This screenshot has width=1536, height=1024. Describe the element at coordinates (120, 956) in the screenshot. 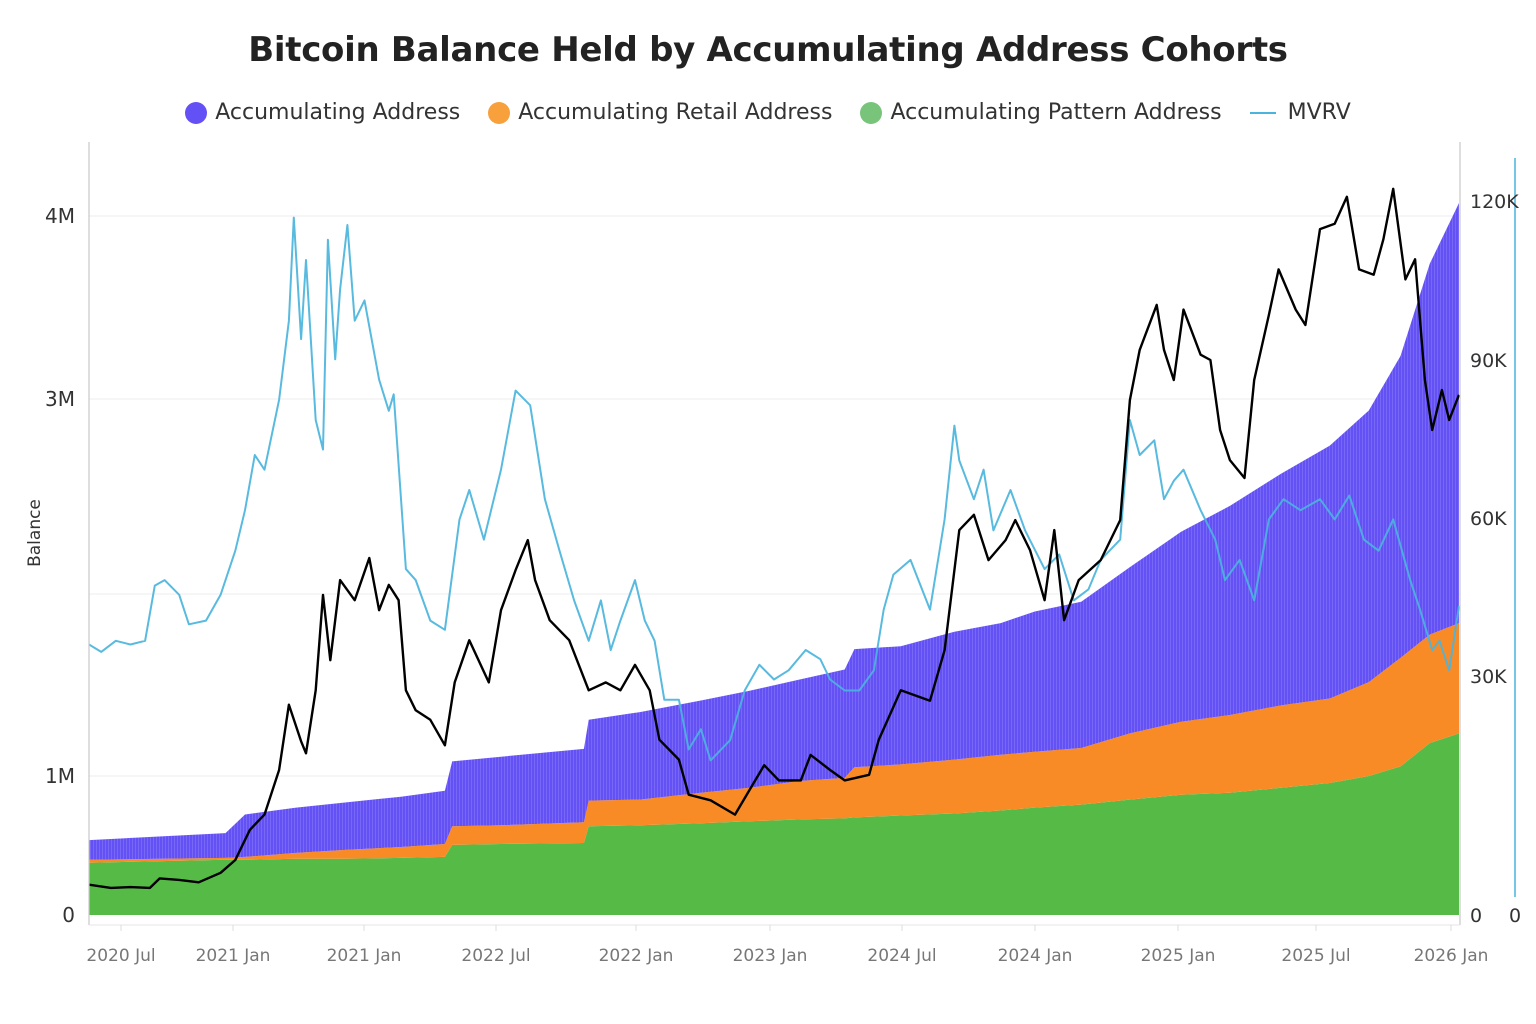

I see `x-tick-label: 2020 Jul` at that location.